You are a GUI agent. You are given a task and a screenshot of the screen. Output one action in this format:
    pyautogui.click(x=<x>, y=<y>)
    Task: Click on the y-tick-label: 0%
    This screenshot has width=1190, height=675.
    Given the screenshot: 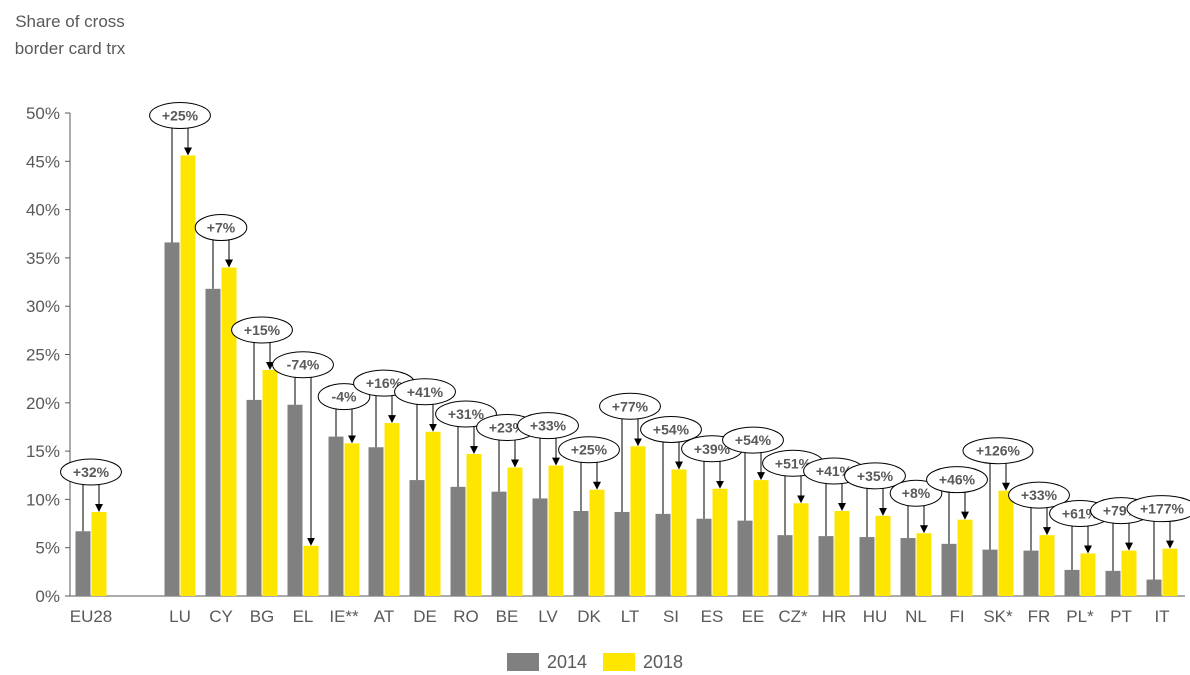 What is the action you would take?
    pyautogui.click(x=47, y=596)
    